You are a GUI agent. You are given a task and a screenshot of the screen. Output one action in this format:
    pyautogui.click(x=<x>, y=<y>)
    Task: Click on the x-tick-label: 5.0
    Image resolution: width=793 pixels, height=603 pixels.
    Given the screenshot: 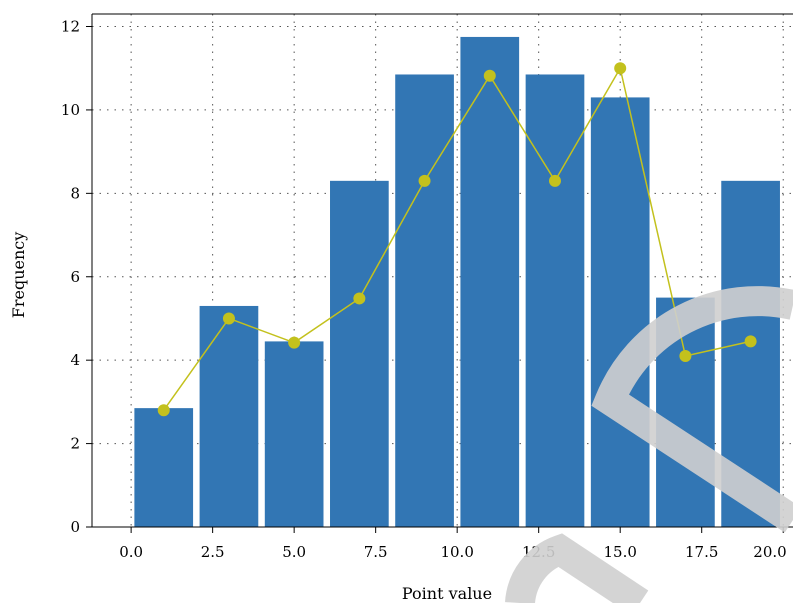 What is the action you would take?
    pyautogui.click(x=294, y=552)
    